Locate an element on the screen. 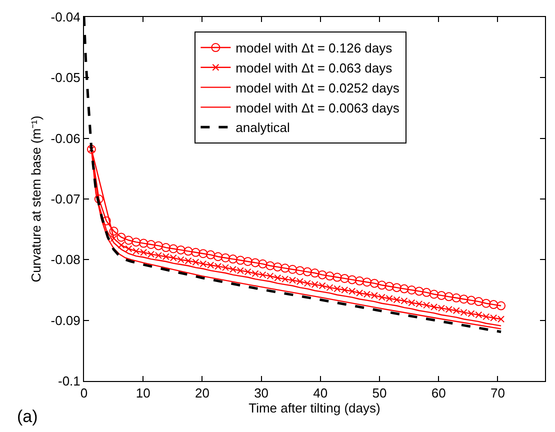 Image resolution: width=555 pixels, height=432 pixels. legend-label: model with Δt = 0.0252 days is located at coordinates (318, 88).